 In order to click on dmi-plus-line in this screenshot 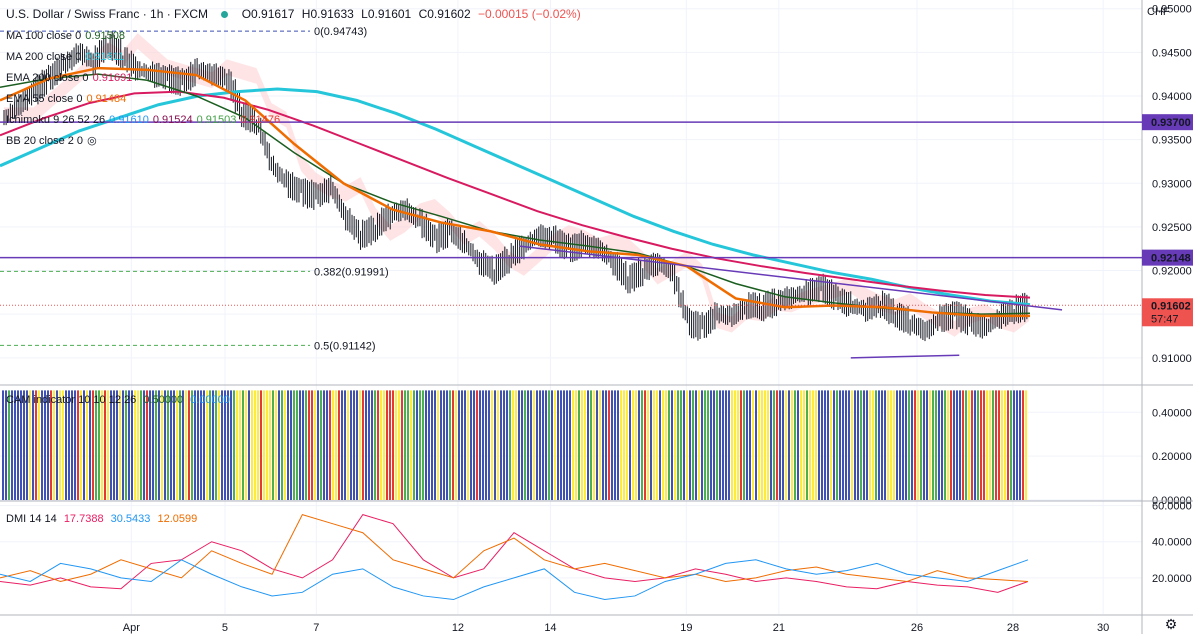, I will do `click(514, 548)`.